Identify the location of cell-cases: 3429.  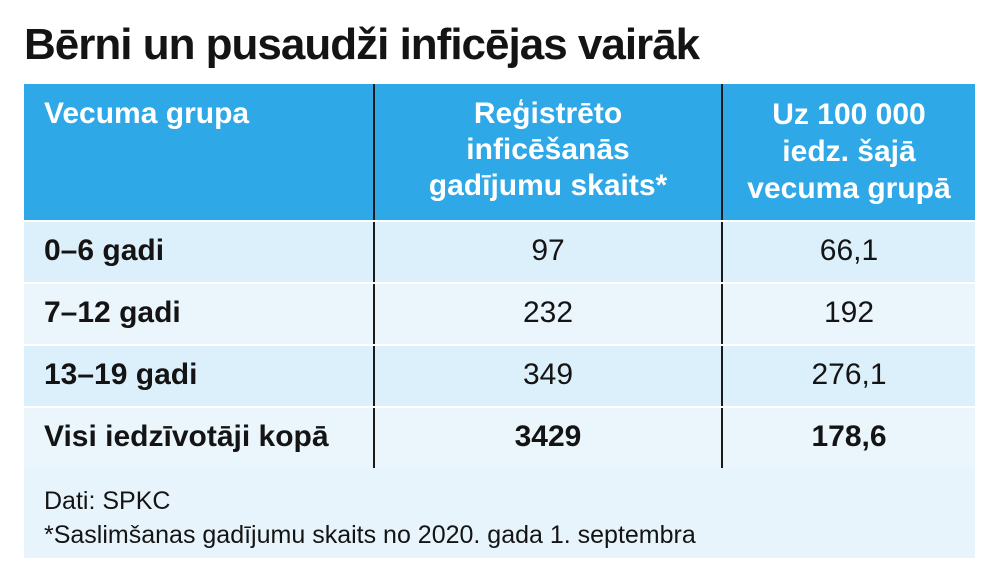
(547, 438).